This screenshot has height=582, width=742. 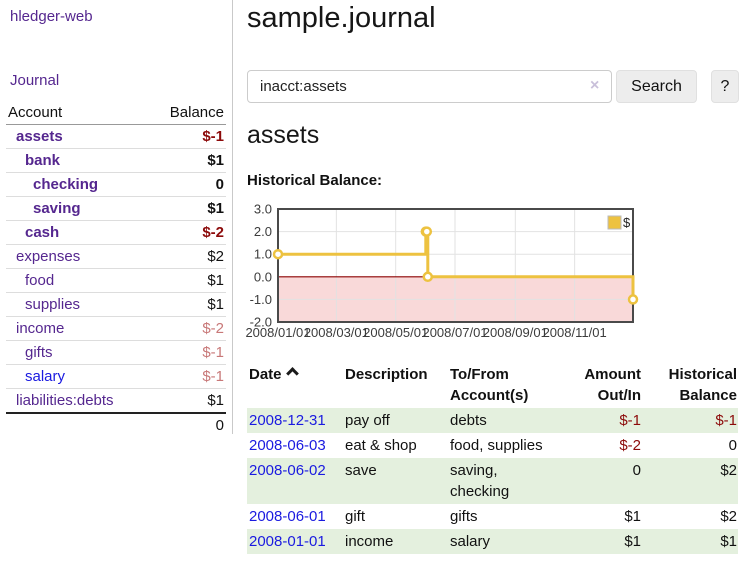 I want to click on transaction-date-link: 2008-06-02, so click(x=287, y=470).